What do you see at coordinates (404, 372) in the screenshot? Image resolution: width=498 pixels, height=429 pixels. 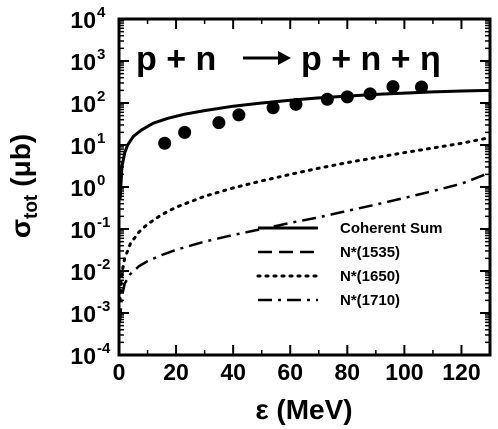 I see `x-tick-label: 100` at bounding box center [404, 372].